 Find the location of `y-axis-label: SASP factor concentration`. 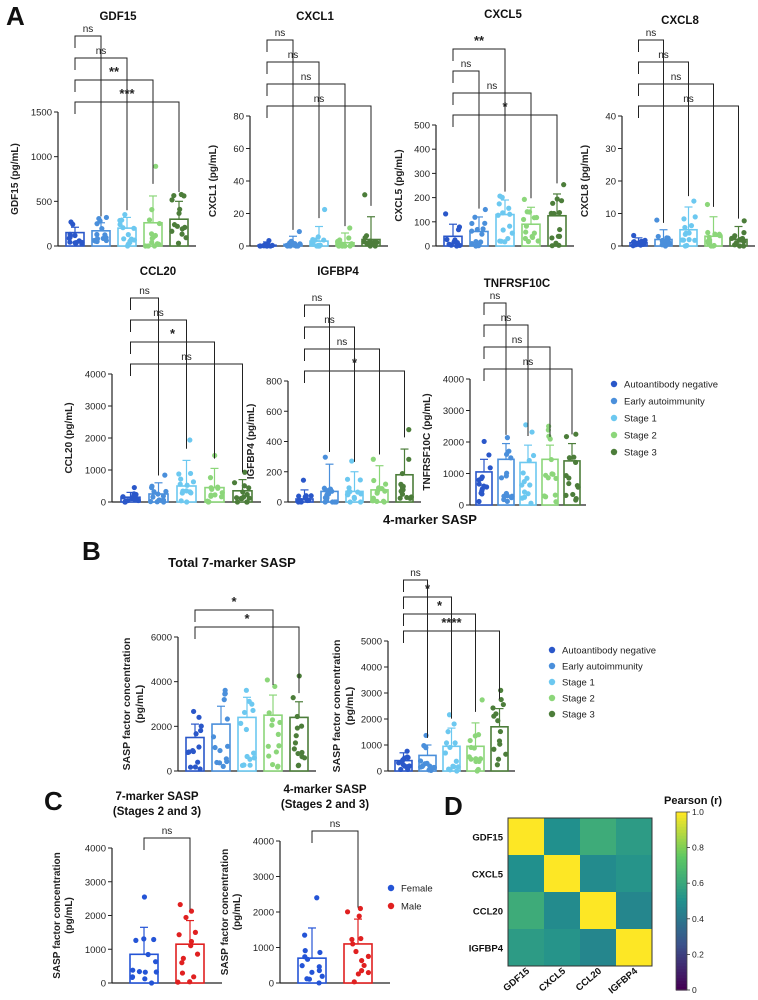

y-axis-label: SASP factor concentration is located at coordinates (127, 704).